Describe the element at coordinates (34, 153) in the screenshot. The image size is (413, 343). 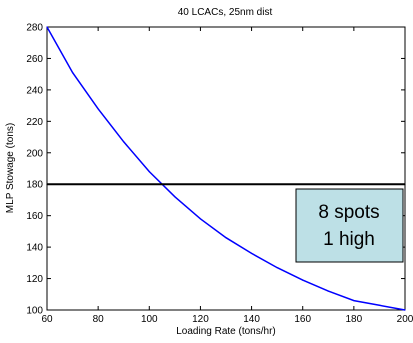
I see `y-tick-label: 200` at that location.